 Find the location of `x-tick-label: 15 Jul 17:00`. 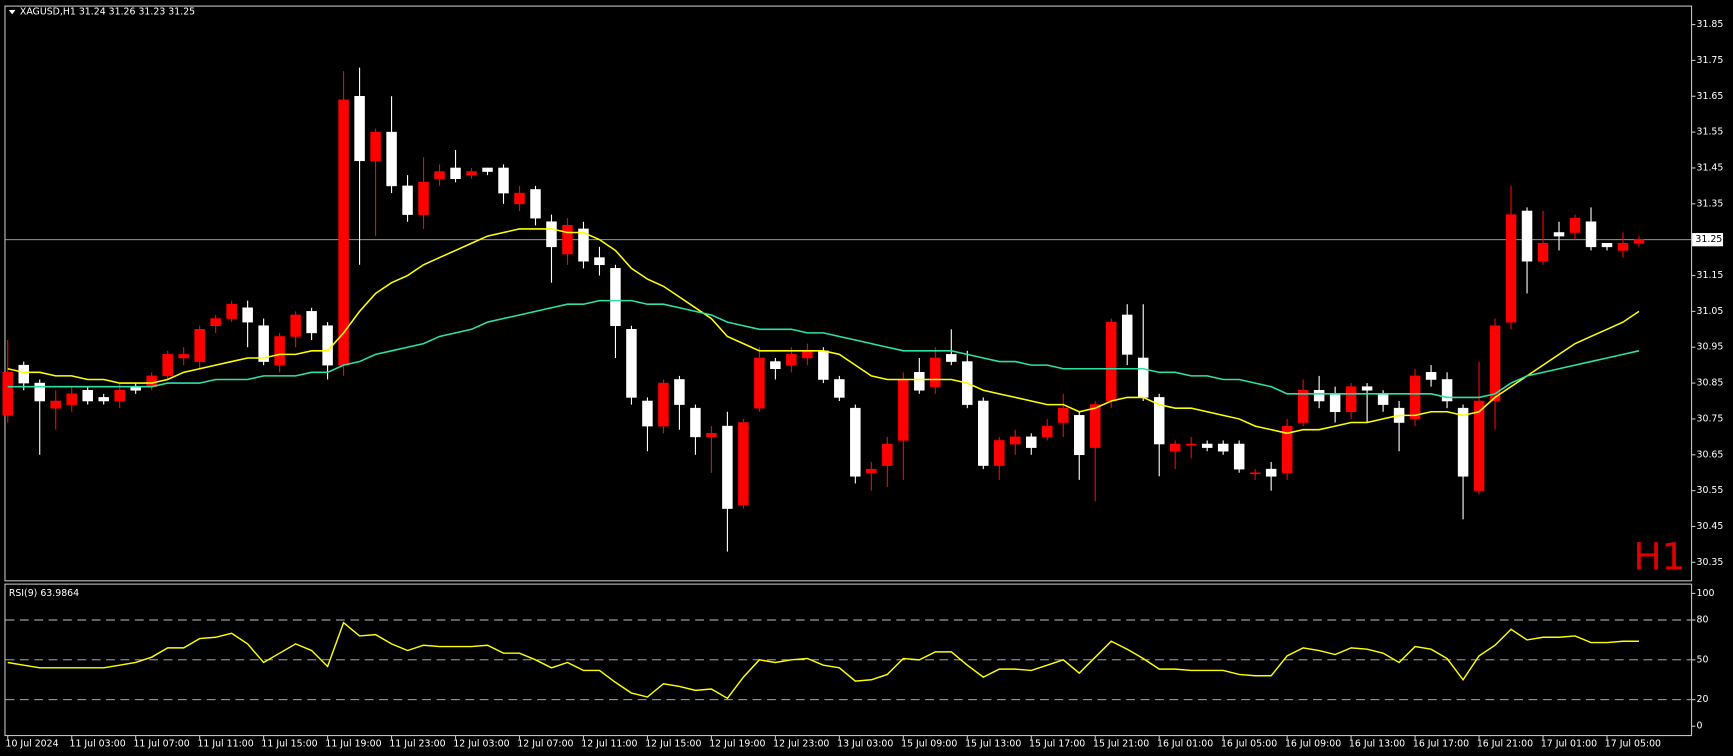

x-tick-label: 15 Jul 17:00 is located at coordinates (1057, 743).